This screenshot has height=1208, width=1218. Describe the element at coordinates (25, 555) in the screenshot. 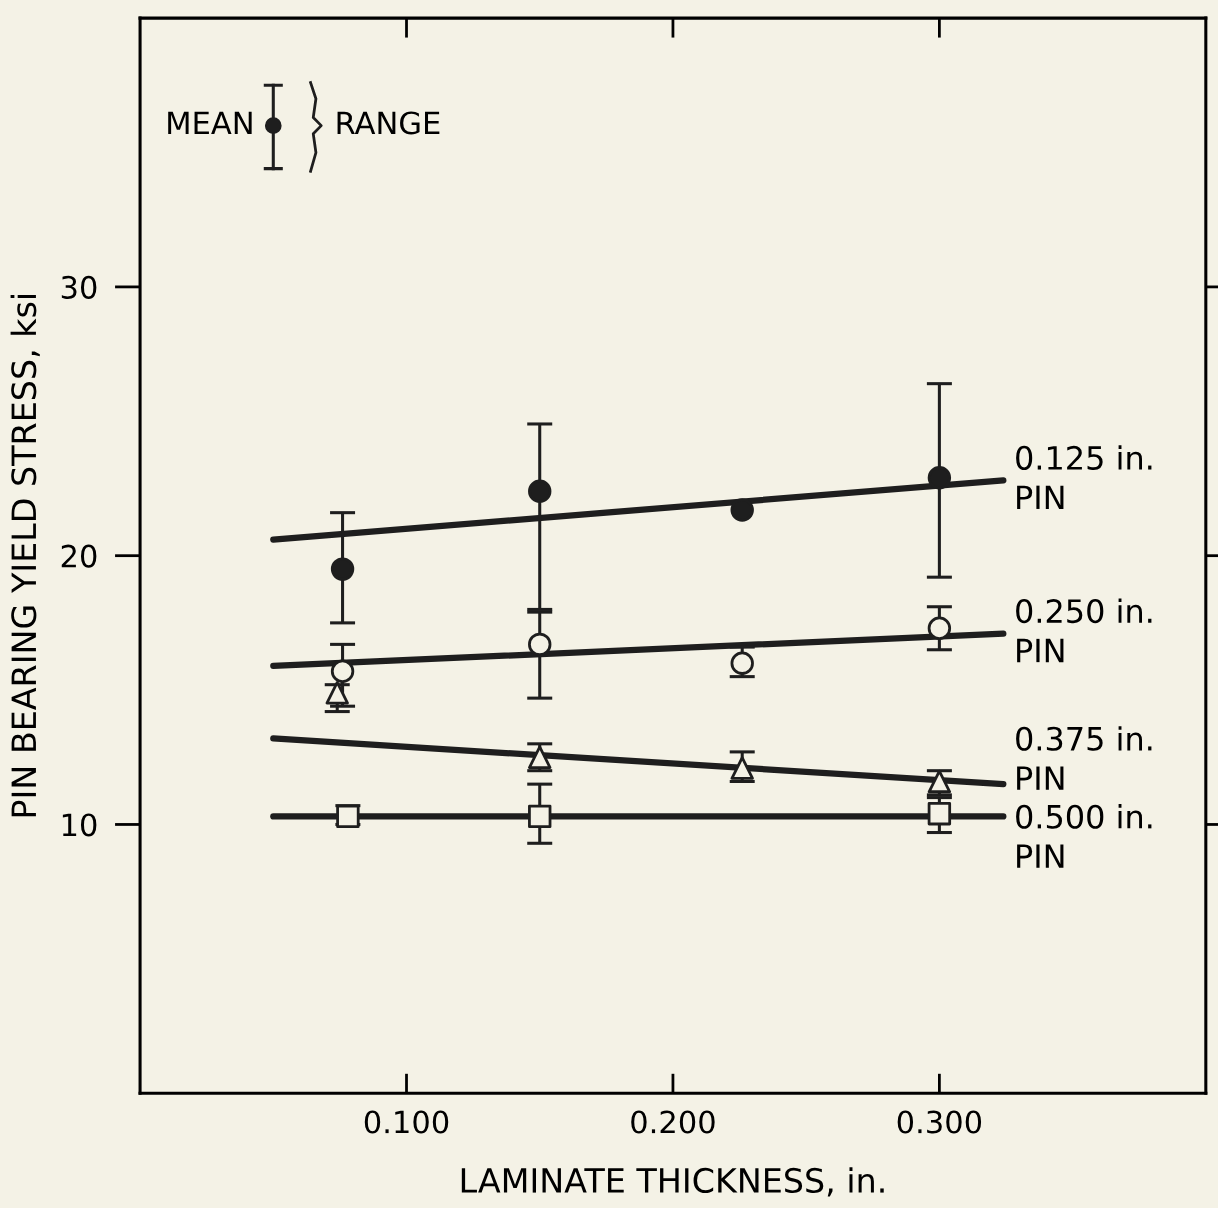

I see `y-axis-title: PIN BEARING YIELD STRESS, ksi` at that location.